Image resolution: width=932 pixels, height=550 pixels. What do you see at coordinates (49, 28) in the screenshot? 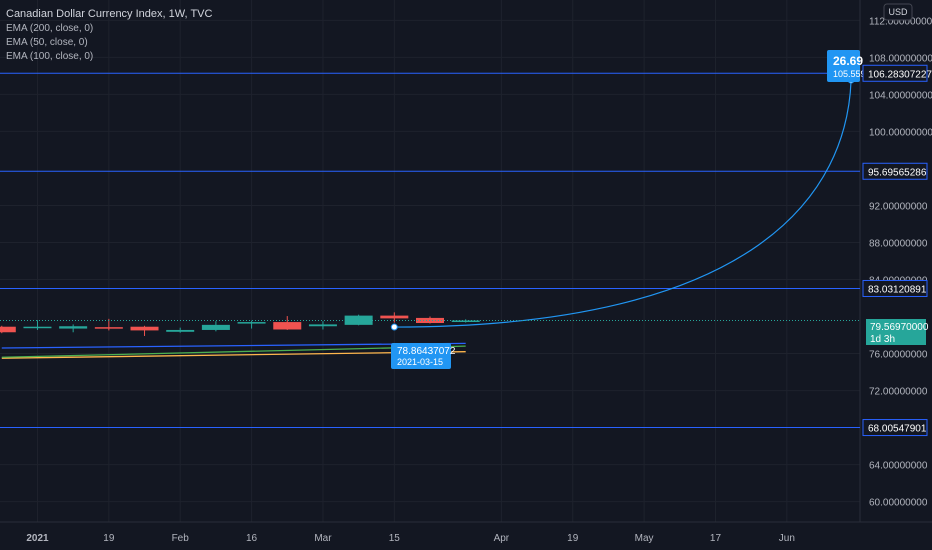
I see `indicator-ema200-label: EMA (200, close, 0)` at bounding box center [49, 28].